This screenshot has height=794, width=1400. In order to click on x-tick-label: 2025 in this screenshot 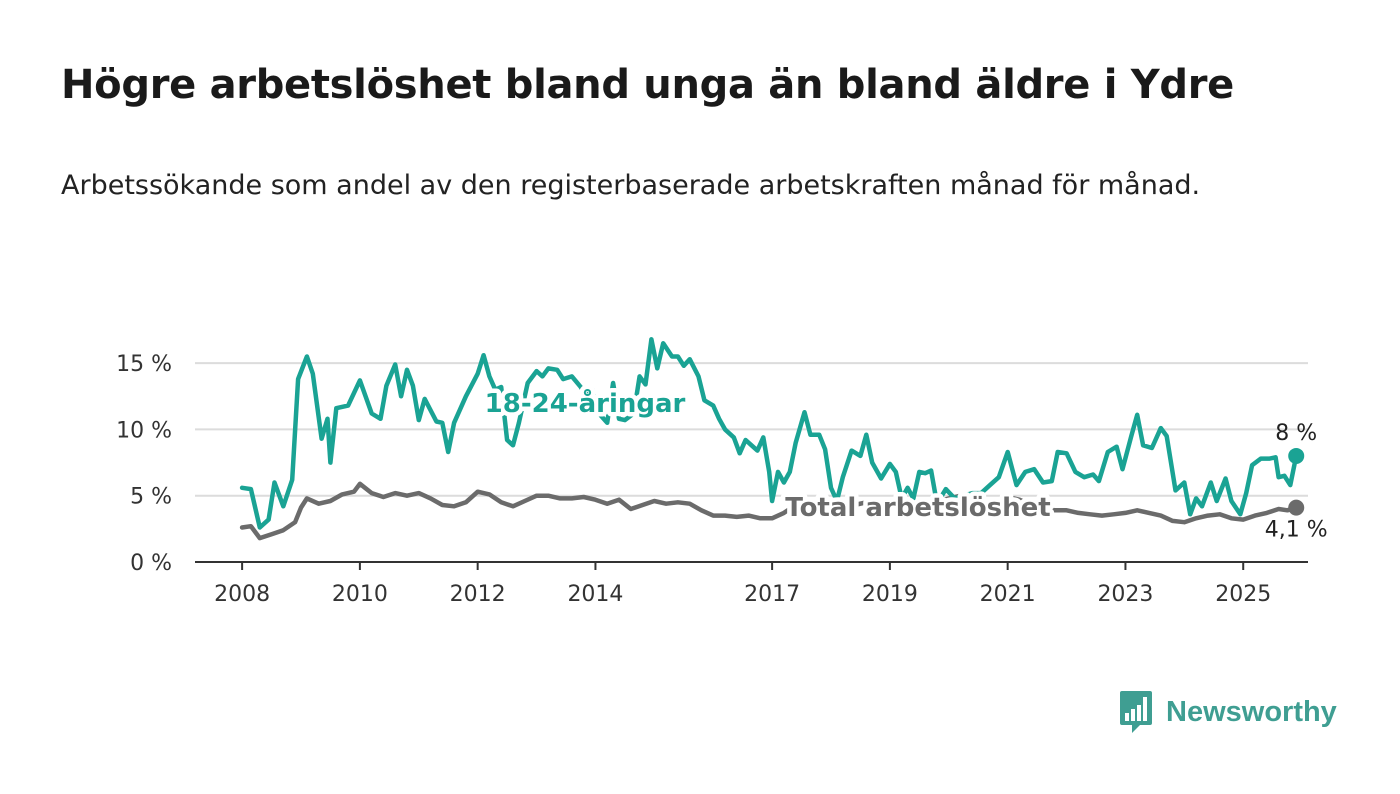, I will do `click(1243, 594)`.